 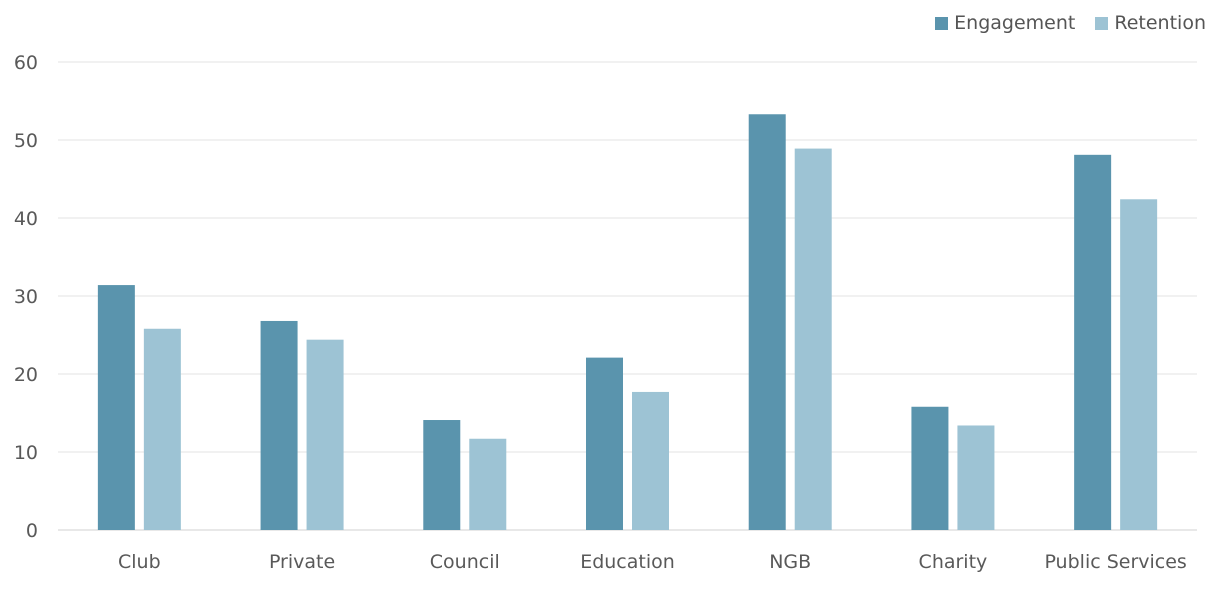 What do you see at coordinates (1015, 23) in the screenshot?
I see `legend-label-engagement: Engagement` at bounding box center [1015, 23].